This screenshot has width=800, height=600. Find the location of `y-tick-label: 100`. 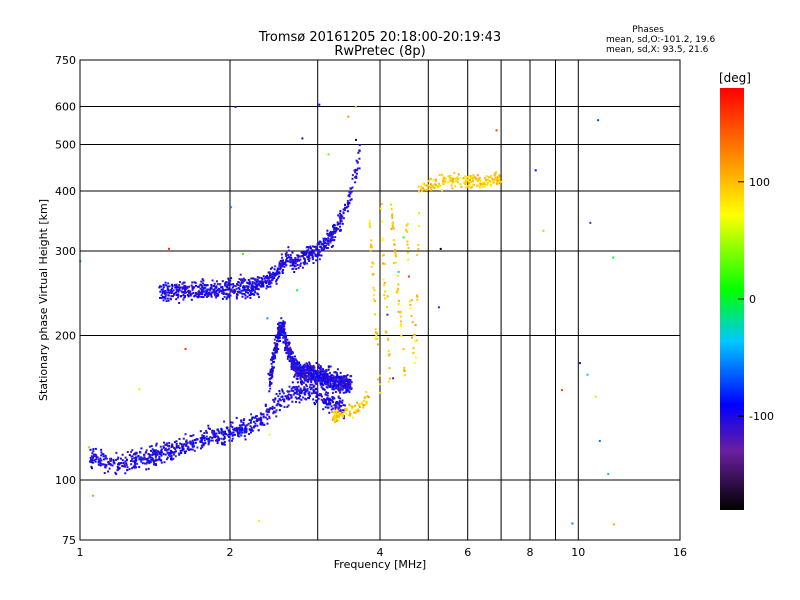

y-tick-label: 100 is located at coordinates (65, 480).